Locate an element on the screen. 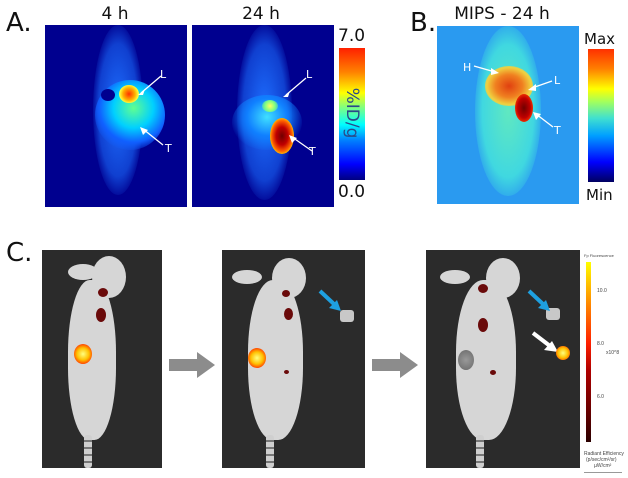 This screenshot has height=478, width=628. arrow-icon-h is located at coordinates (486, 70).